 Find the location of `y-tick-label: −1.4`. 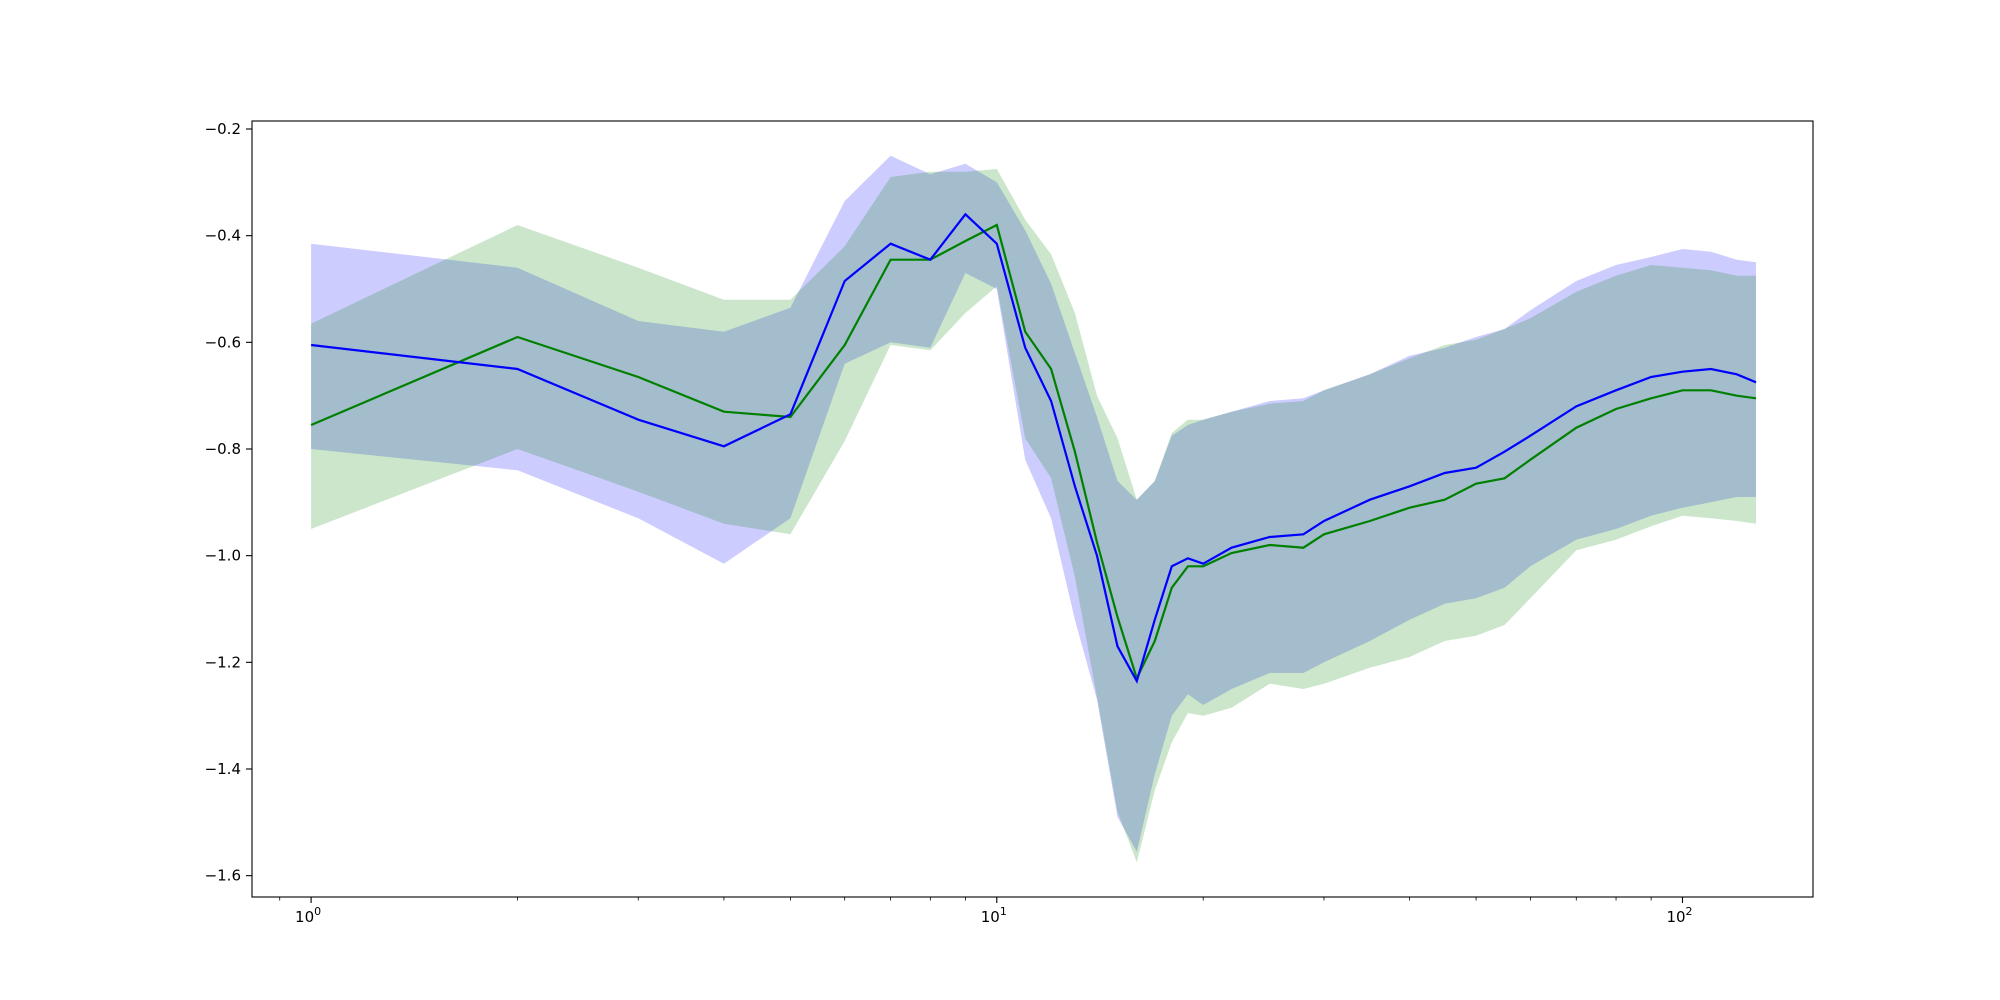

y-tick-label: −1.4 is located at coordinates (223, 769).